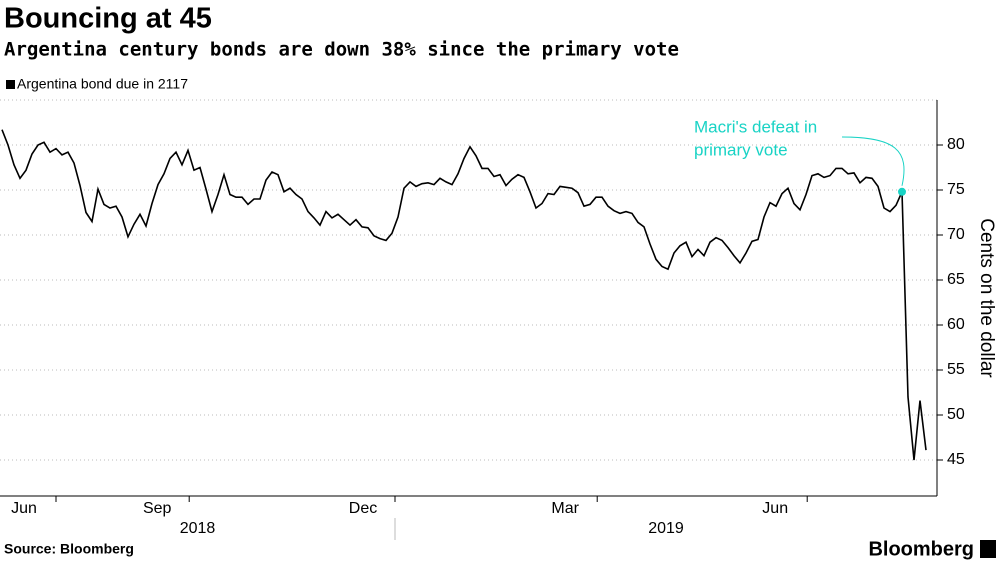 This screenshot has width=1000, height=562. Describe the element at coordinates (108, 19) in the screenshot. I see `chart-title: Bouncing at 45` at that location.